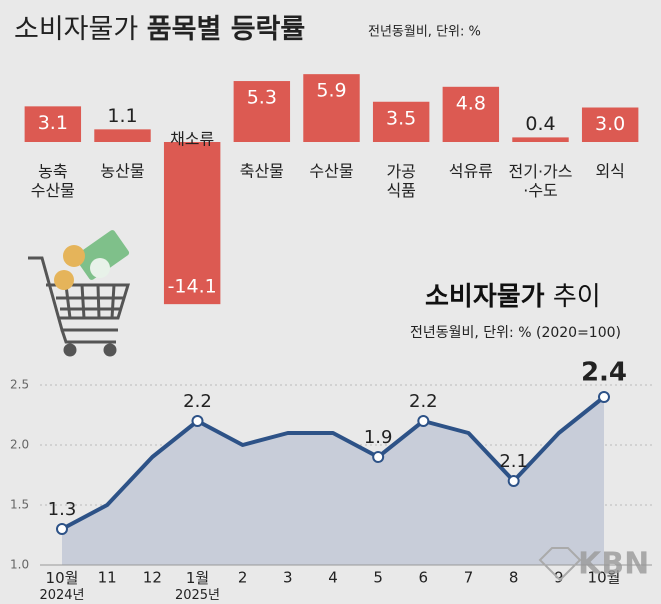 This screenshot has width=661, height=604. I want to click on x-tick-label: 4, so click(333, 578).